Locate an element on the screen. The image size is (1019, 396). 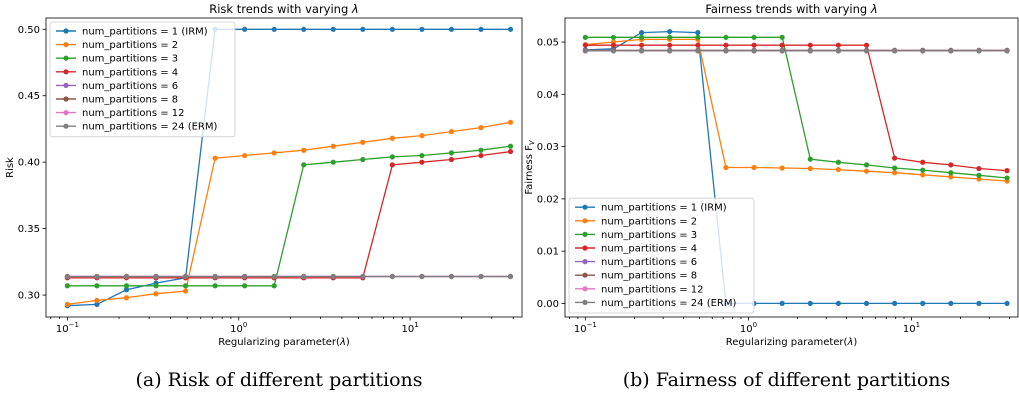
x-tick-label: 10¹ is located at coordinates (911, 328).